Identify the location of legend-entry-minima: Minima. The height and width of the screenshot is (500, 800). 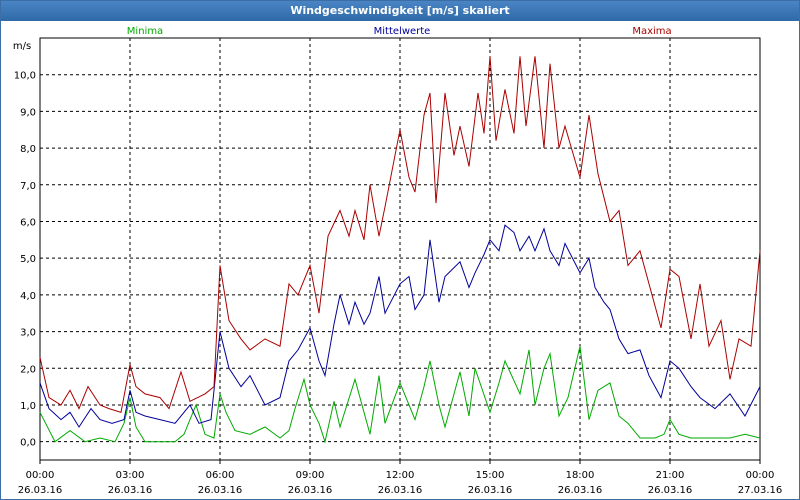
(145, 31).